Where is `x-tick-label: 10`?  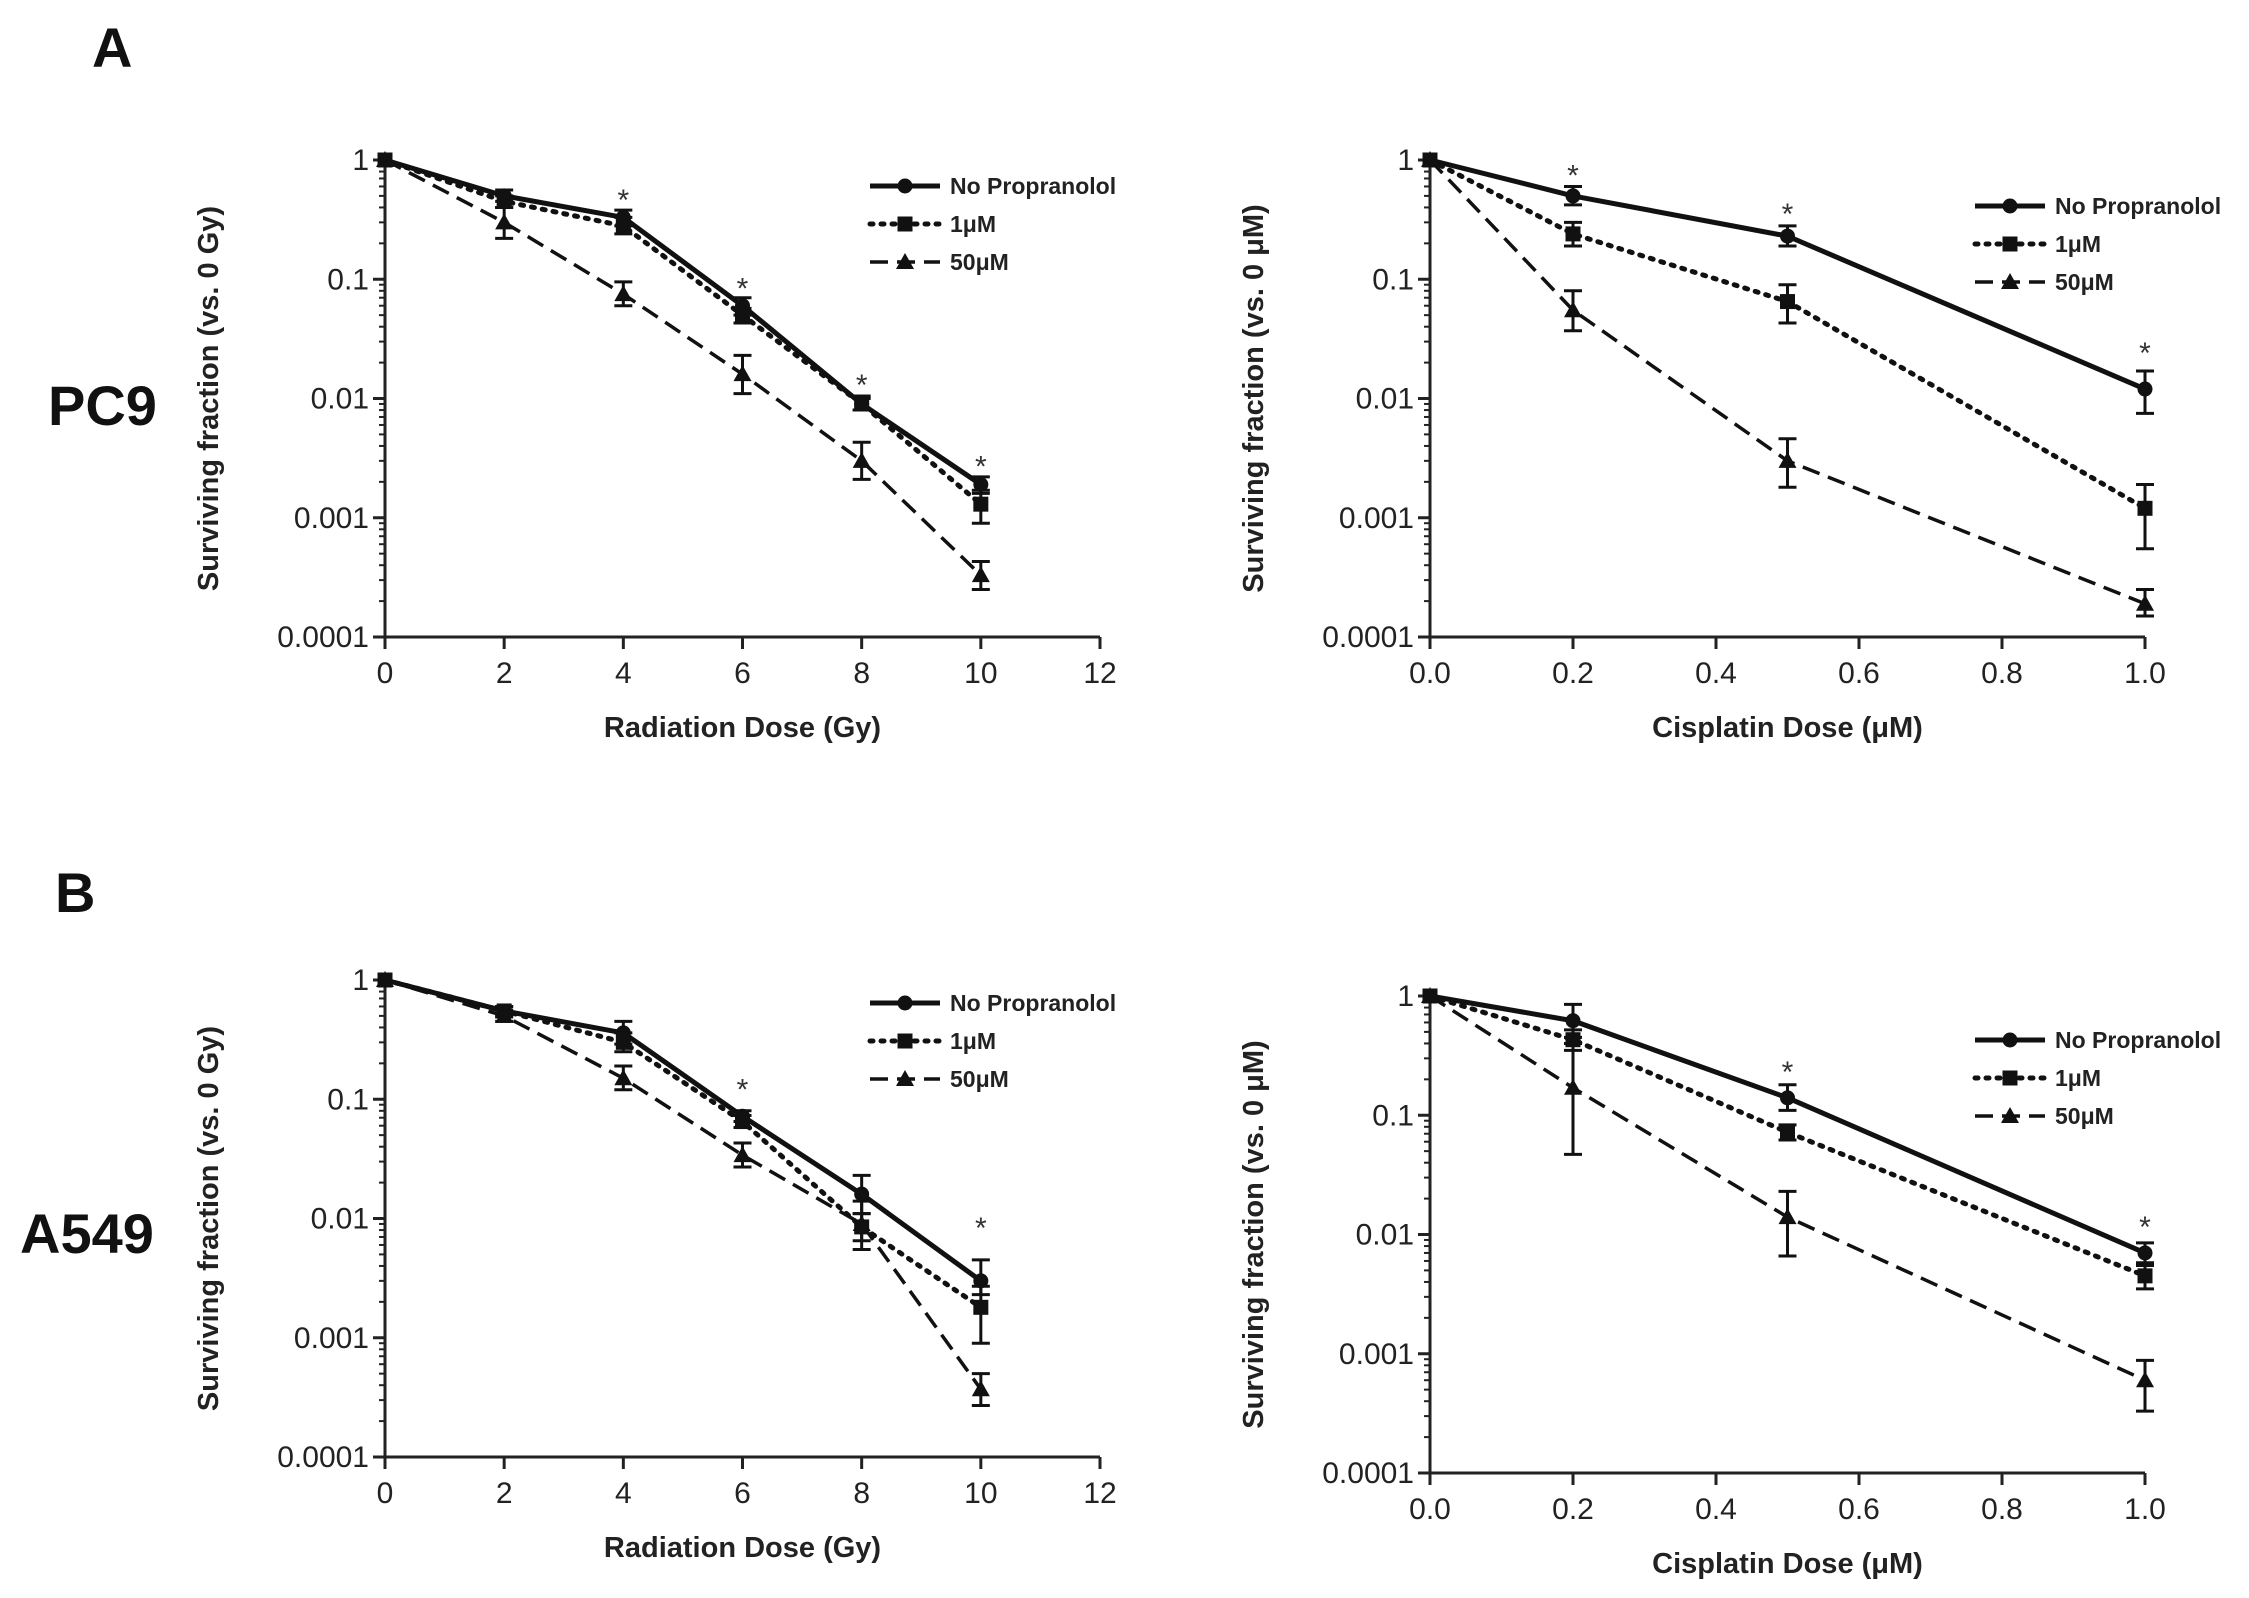 x-tick-label: 10 is located at coordinates (980, 673).